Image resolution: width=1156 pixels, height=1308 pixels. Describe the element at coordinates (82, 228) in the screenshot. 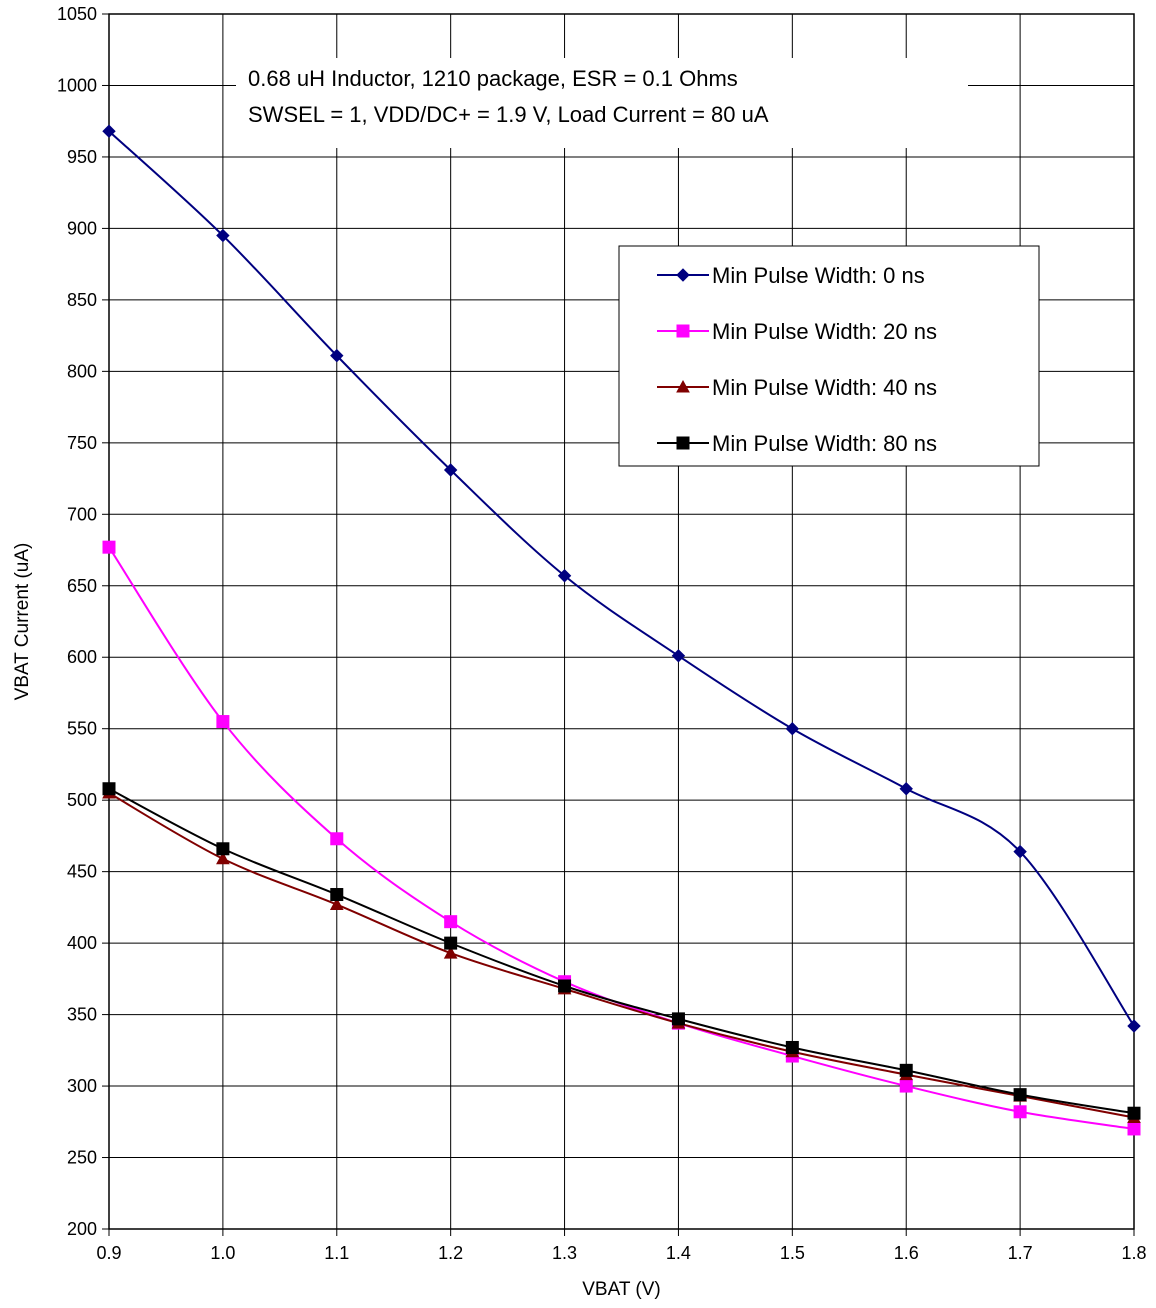

I see `y-tick-label: 900` at that location.